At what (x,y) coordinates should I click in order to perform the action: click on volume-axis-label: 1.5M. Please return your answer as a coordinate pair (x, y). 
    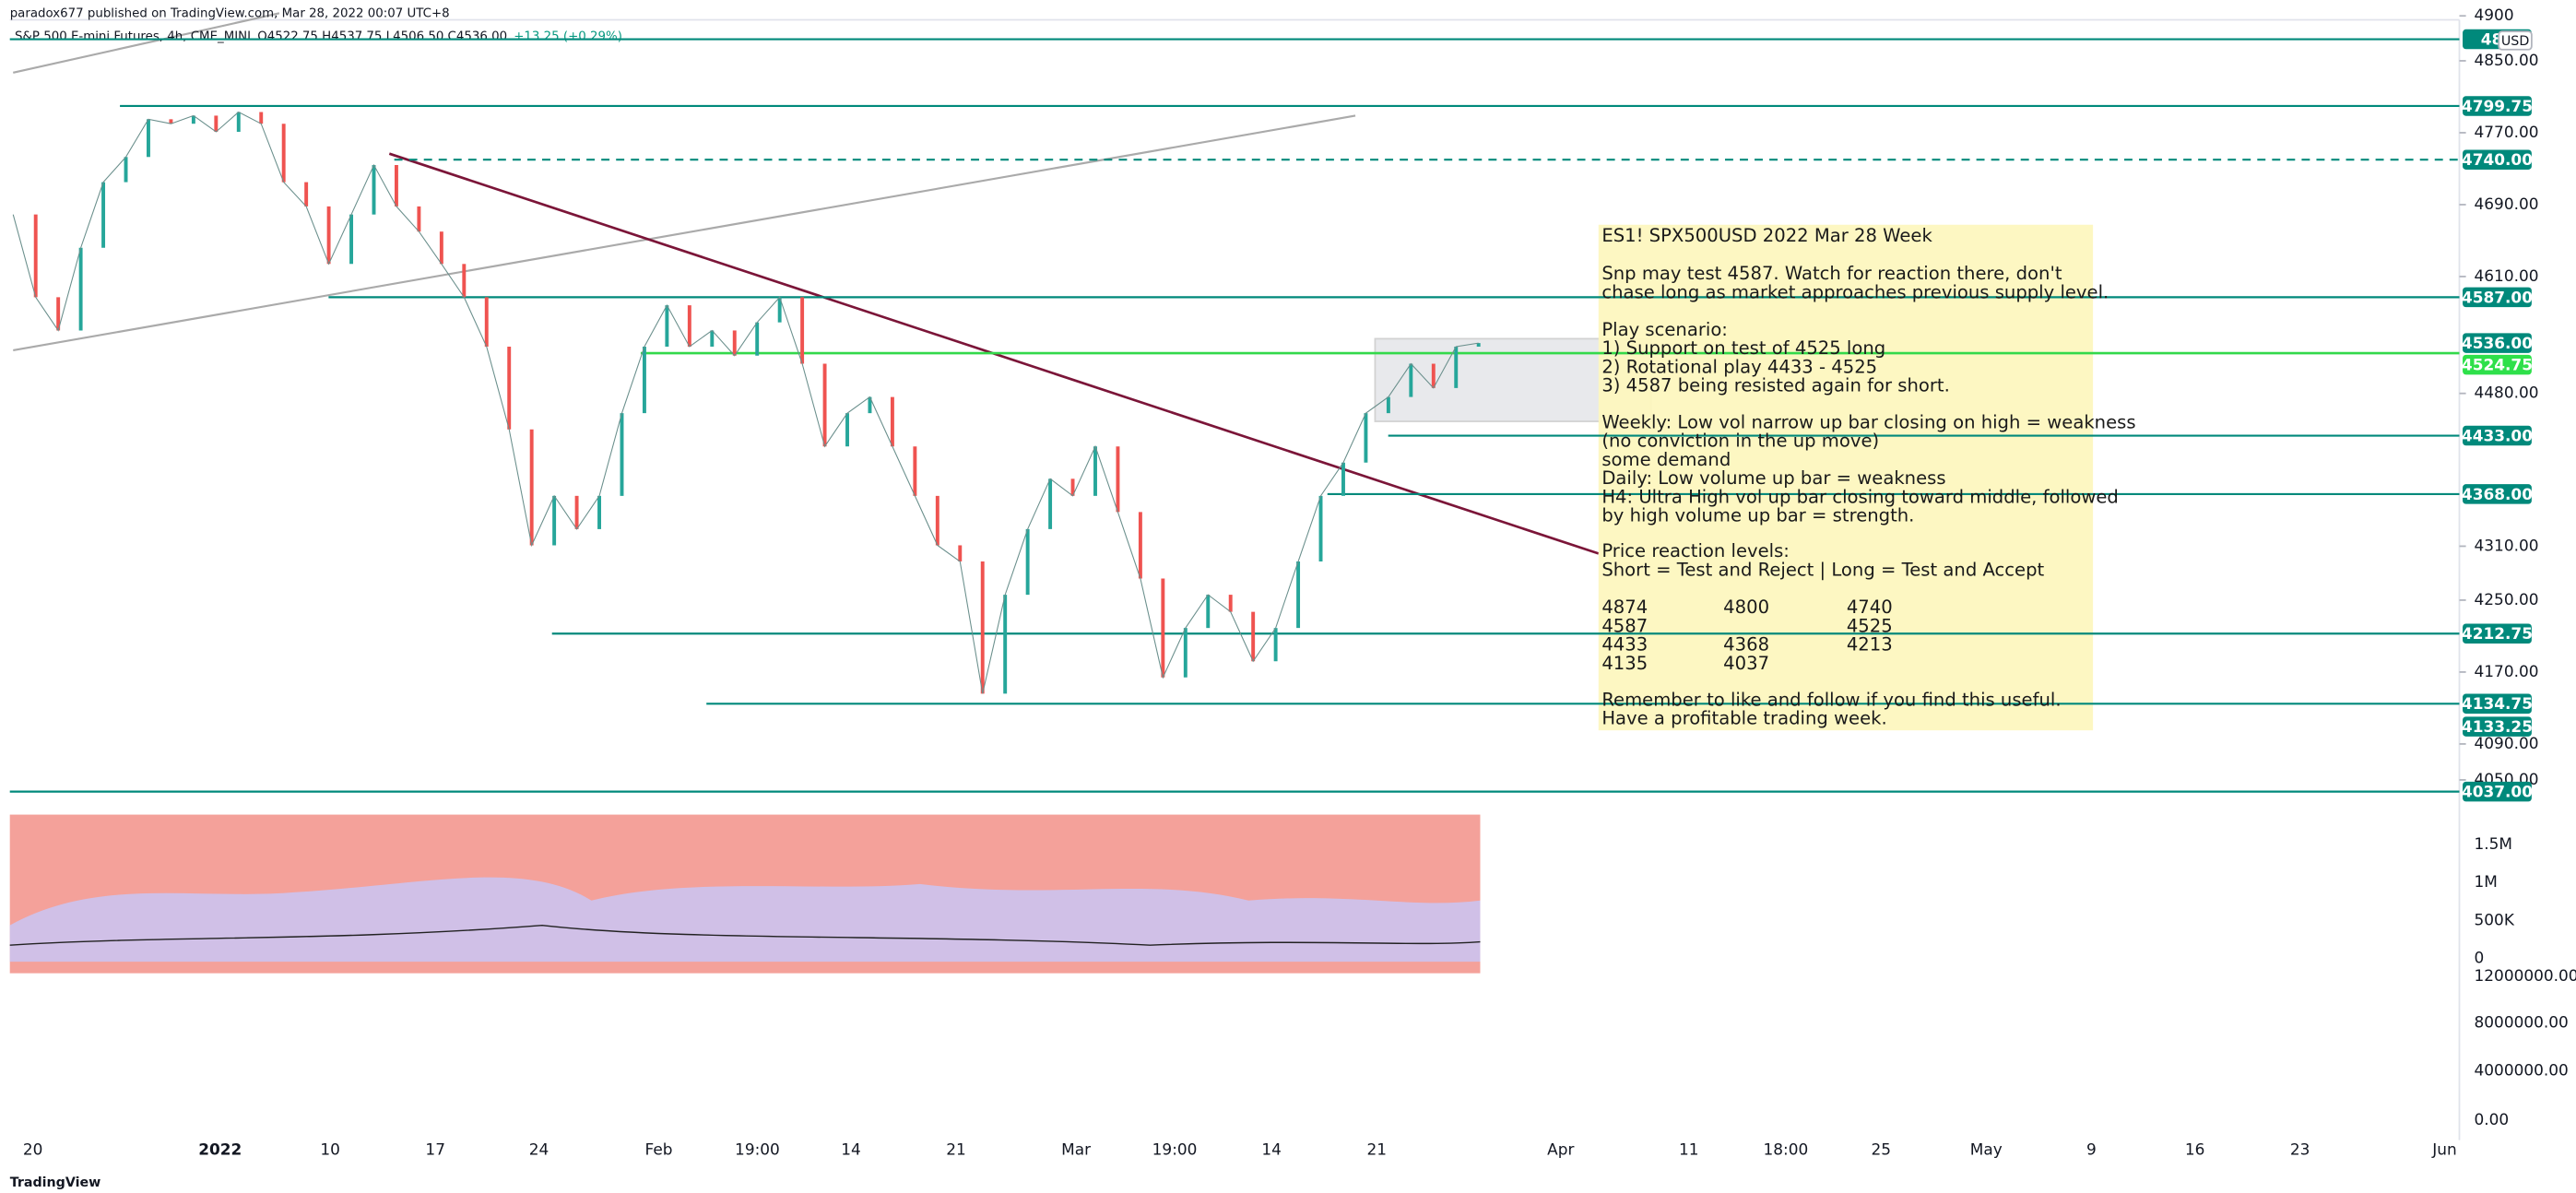
    Looking at the image, I should click on (2494, 844).